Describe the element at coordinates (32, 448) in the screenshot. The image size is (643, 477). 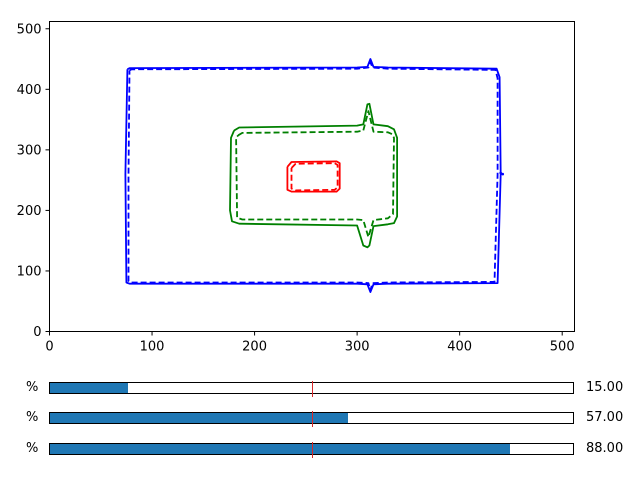
I see `slider-3-label: %` at that location.